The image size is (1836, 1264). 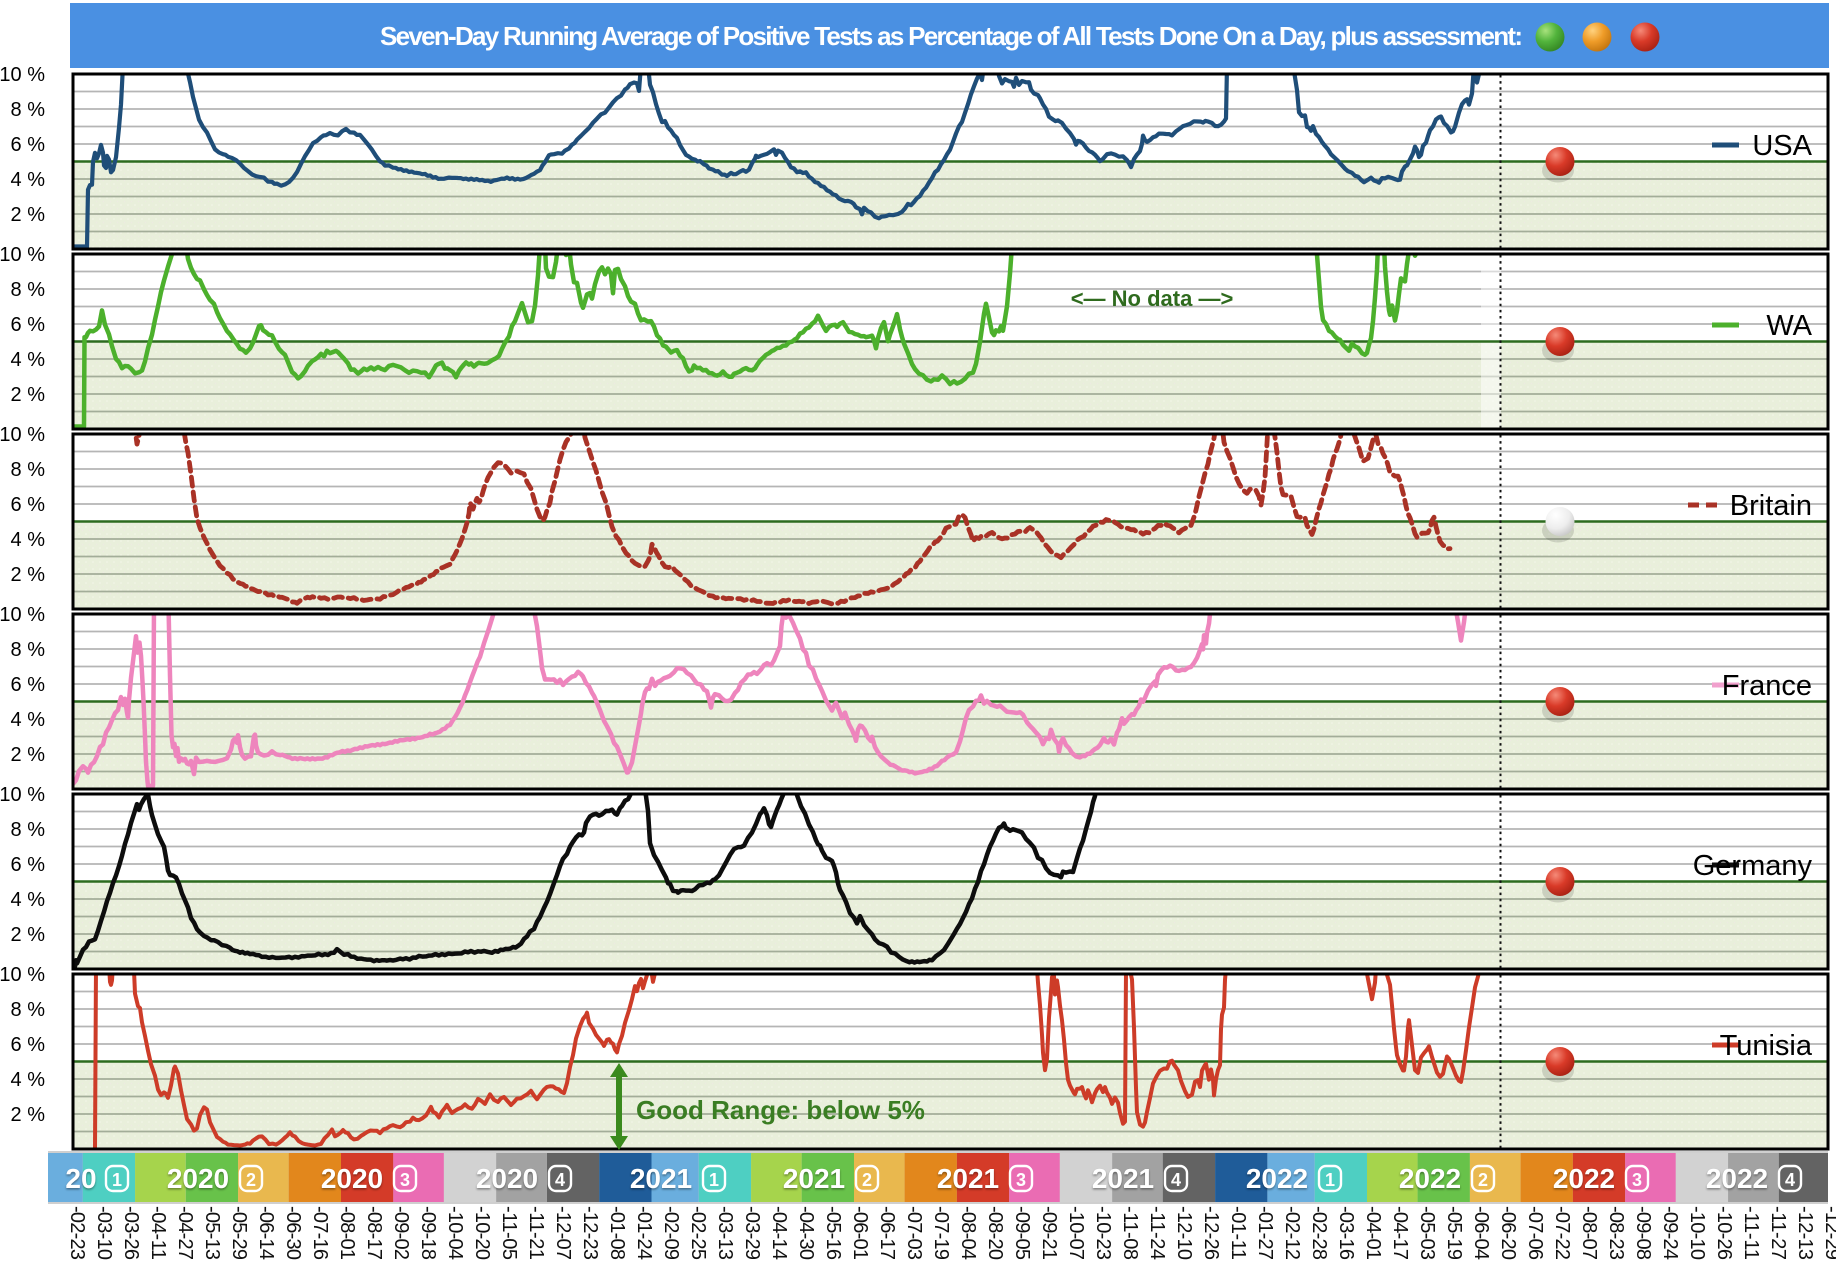 I want to click on svg-text: Britain, so click(x=1771, y=506).